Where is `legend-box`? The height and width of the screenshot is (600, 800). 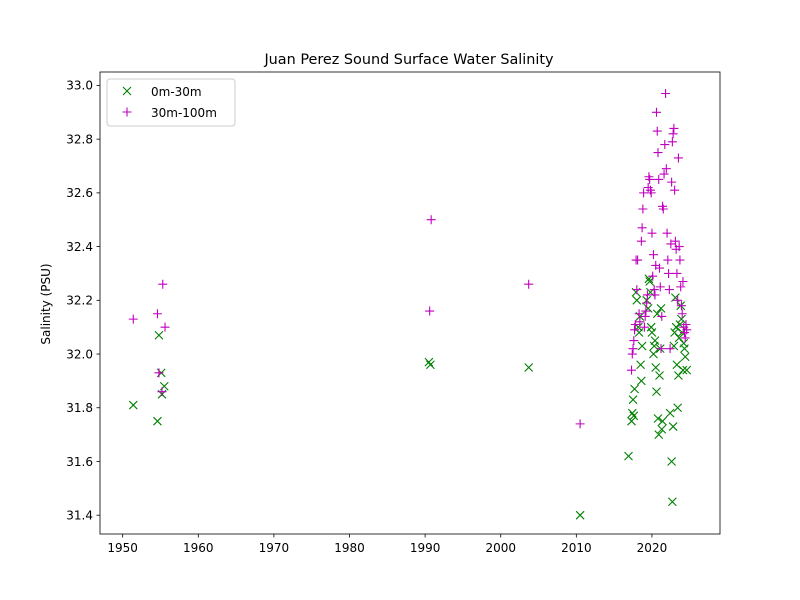 legend-box is located at coordinates (171, 102).